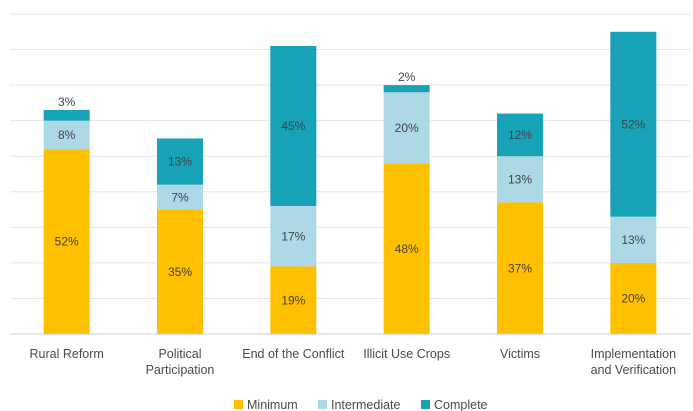  What do you see at coordinates (425, 404) in the screenshot?
I see `legend-swatch-complete` at bounding box center [425, 404].